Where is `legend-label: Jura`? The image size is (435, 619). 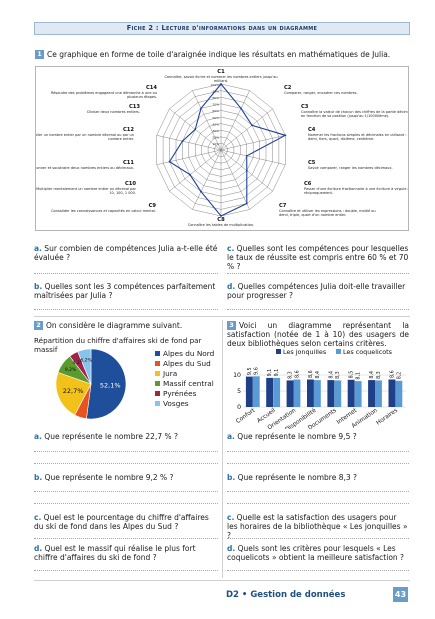 legend-label: Jura is located at coordinates (170, 373).